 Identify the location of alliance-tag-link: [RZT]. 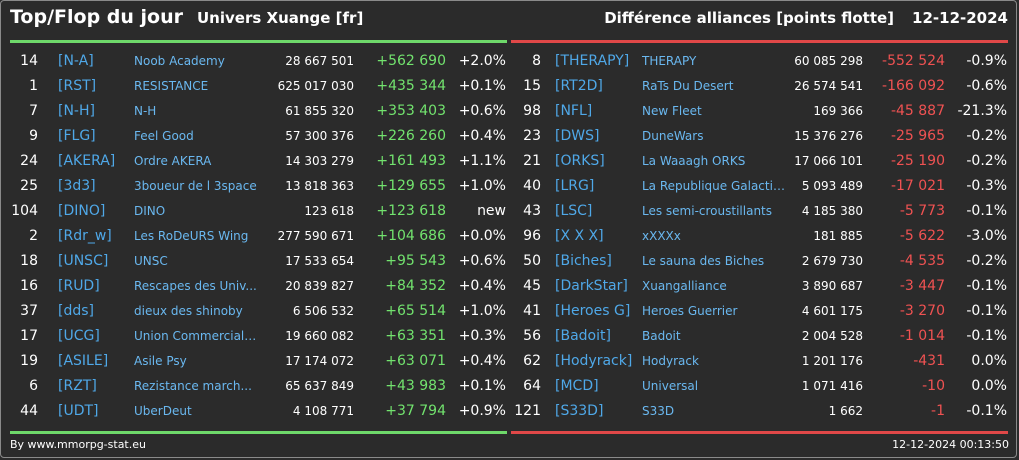
(77, 385).